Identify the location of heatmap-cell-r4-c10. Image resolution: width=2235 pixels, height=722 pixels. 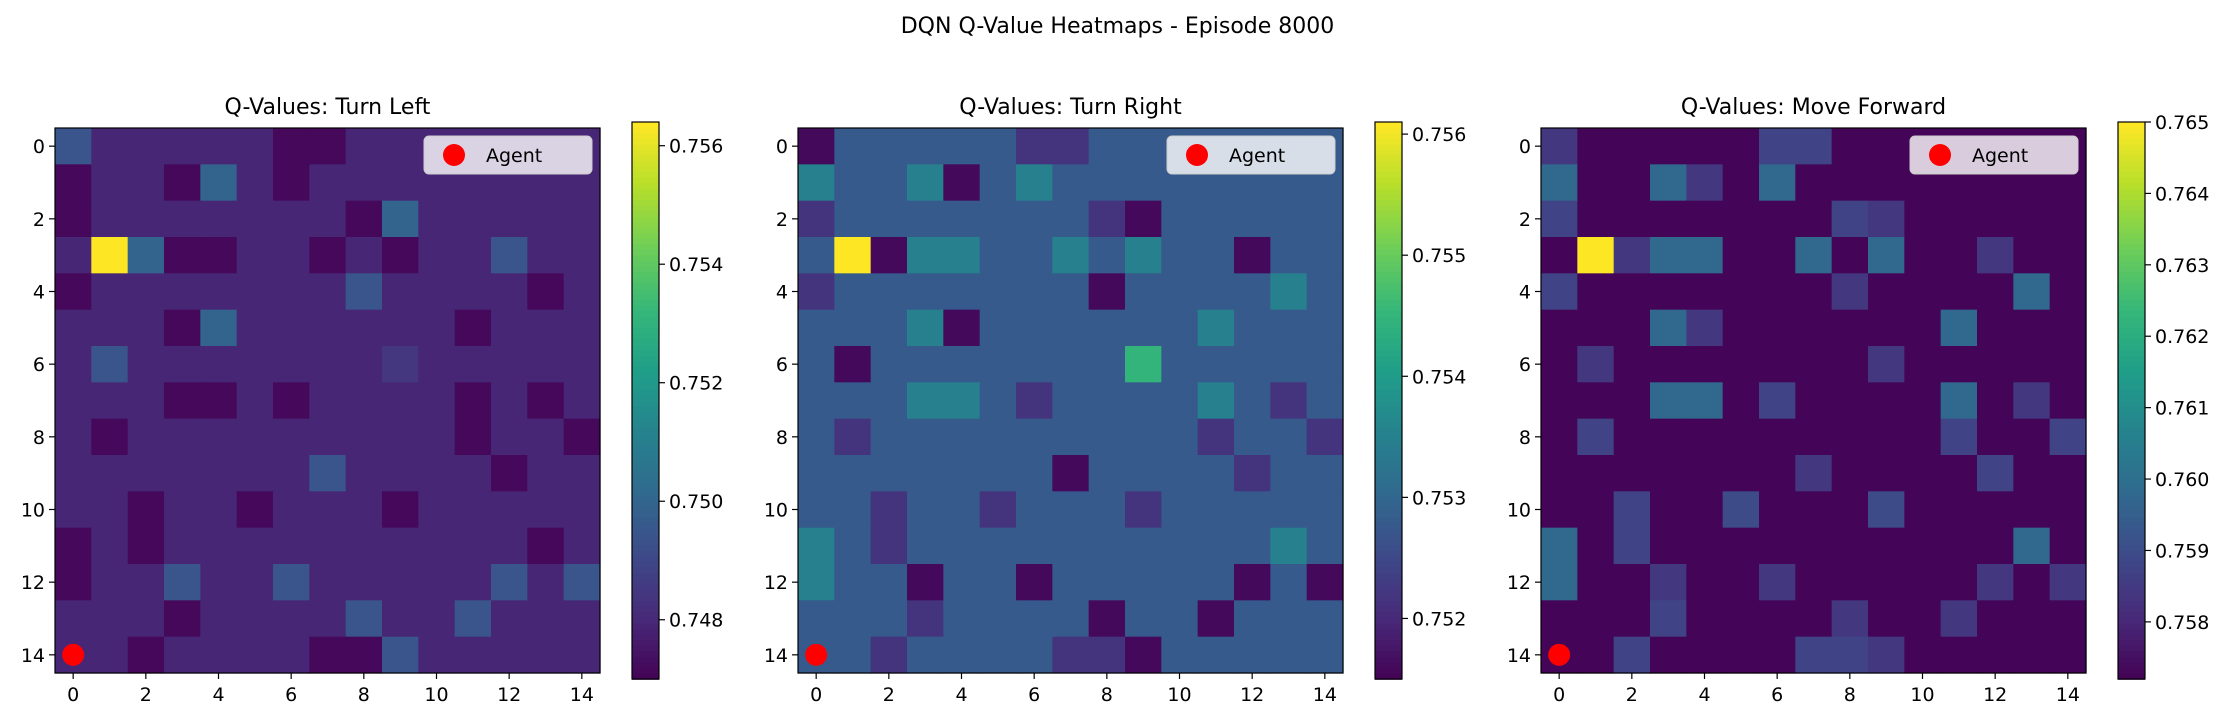
(1180, 292).